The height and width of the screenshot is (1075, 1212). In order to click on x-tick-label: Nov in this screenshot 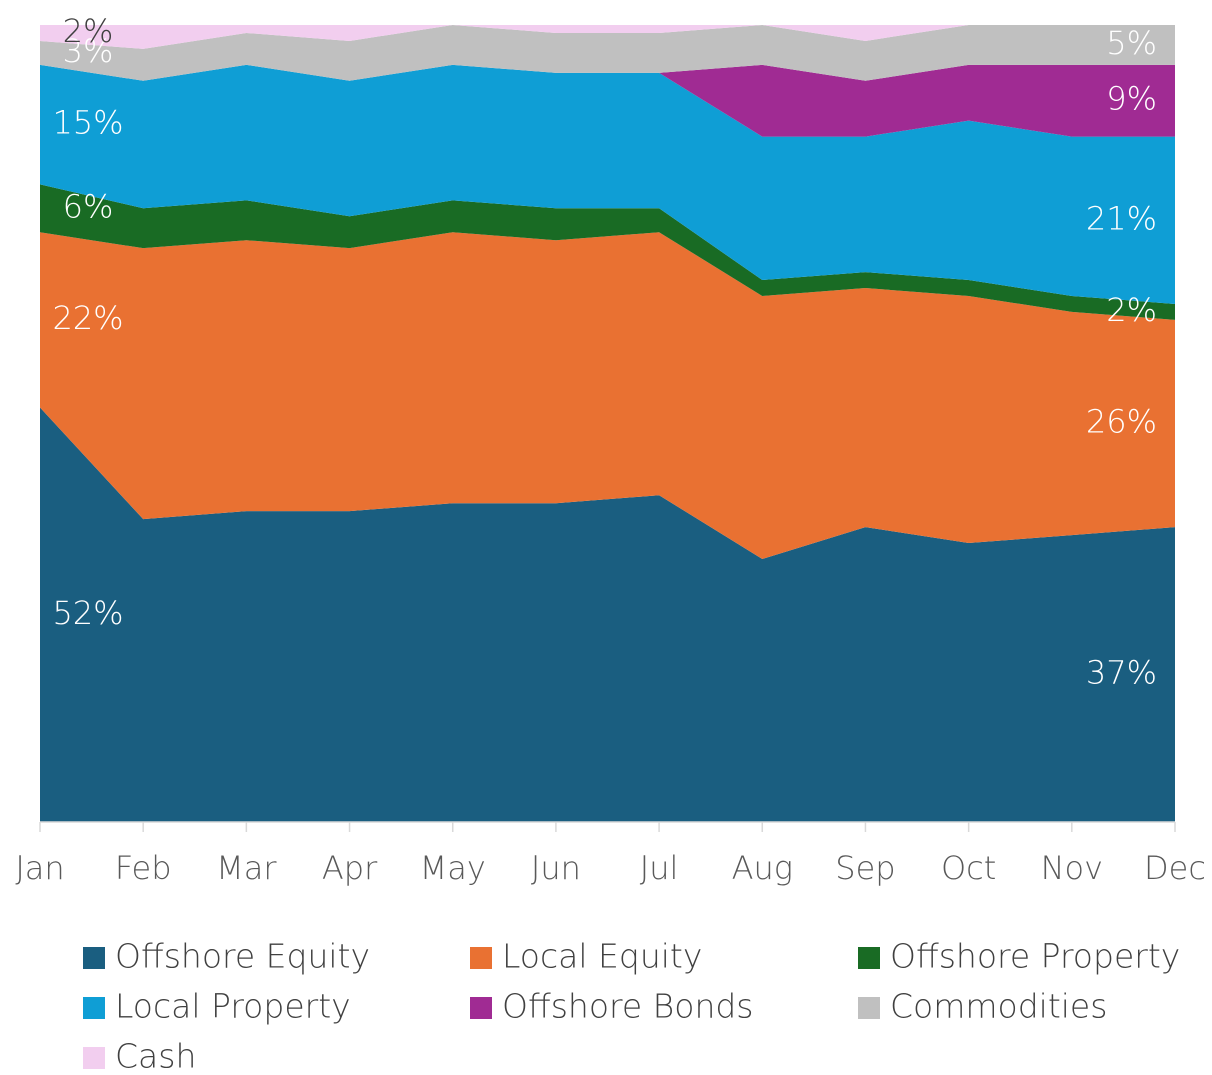, I will do `click(1072, 868)`.